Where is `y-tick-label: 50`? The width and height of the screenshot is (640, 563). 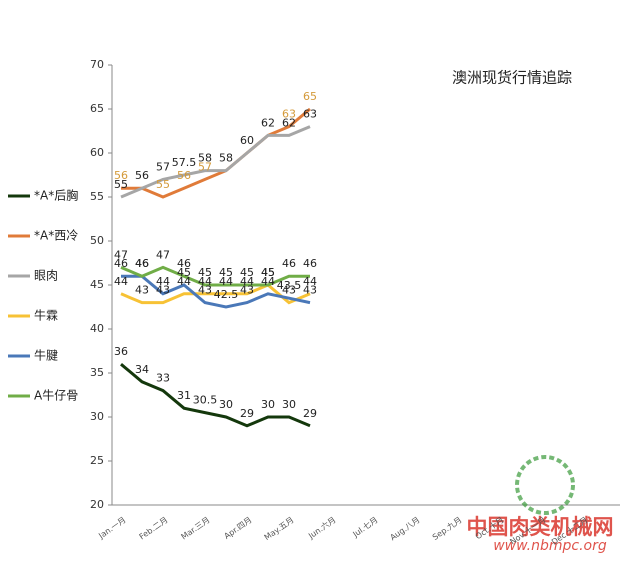 y-tick-label: 50 is located at coordinates (97, 240).